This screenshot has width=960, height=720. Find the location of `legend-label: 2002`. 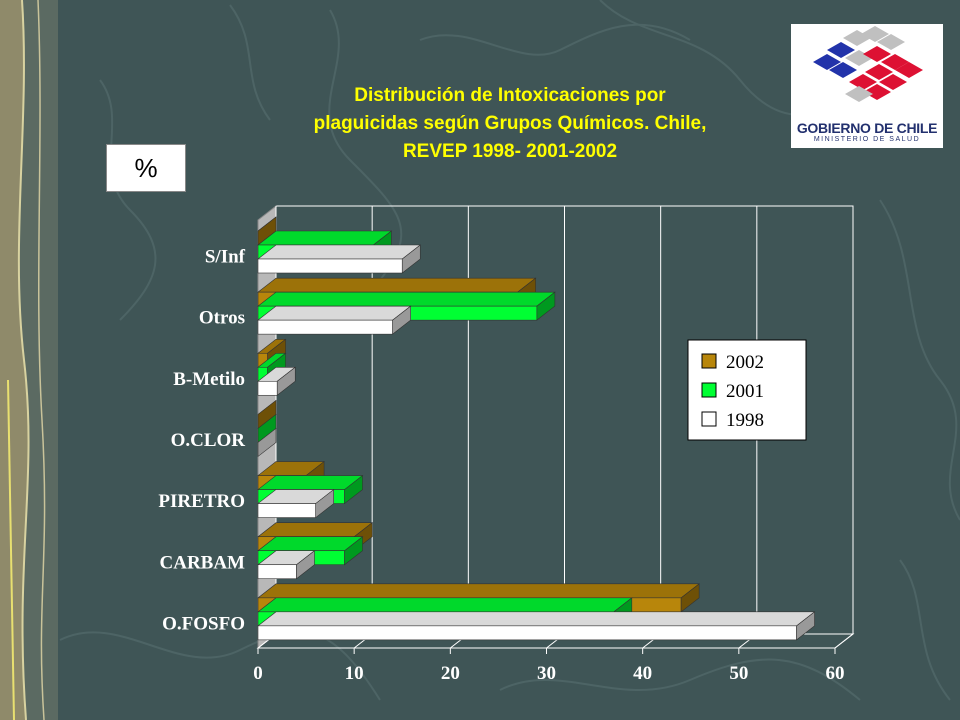

legend-label: 2002 is located at coordinates (745, 362).